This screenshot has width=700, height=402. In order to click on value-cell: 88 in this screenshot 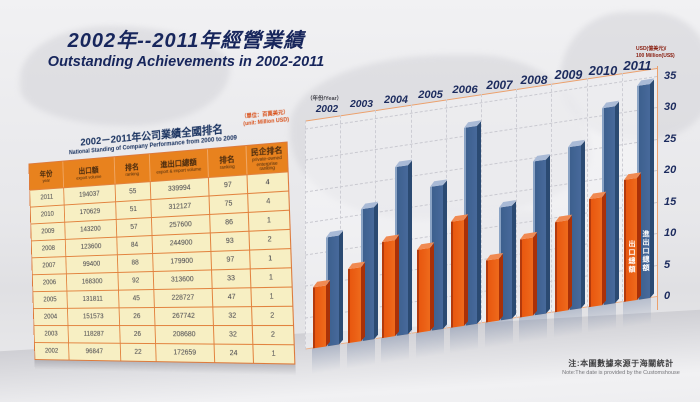, I will do `click(135, 262)`.